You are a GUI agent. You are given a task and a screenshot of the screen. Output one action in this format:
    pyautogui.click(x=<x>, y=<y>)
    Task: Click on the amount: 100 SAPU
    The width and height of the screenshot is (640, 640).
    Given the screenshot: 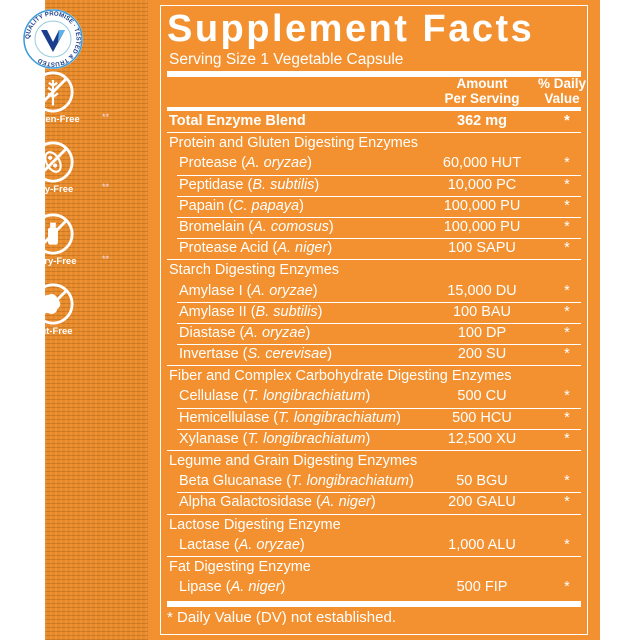 What is the action you would take?
    pyautogui.click(x=482, y=248)
    